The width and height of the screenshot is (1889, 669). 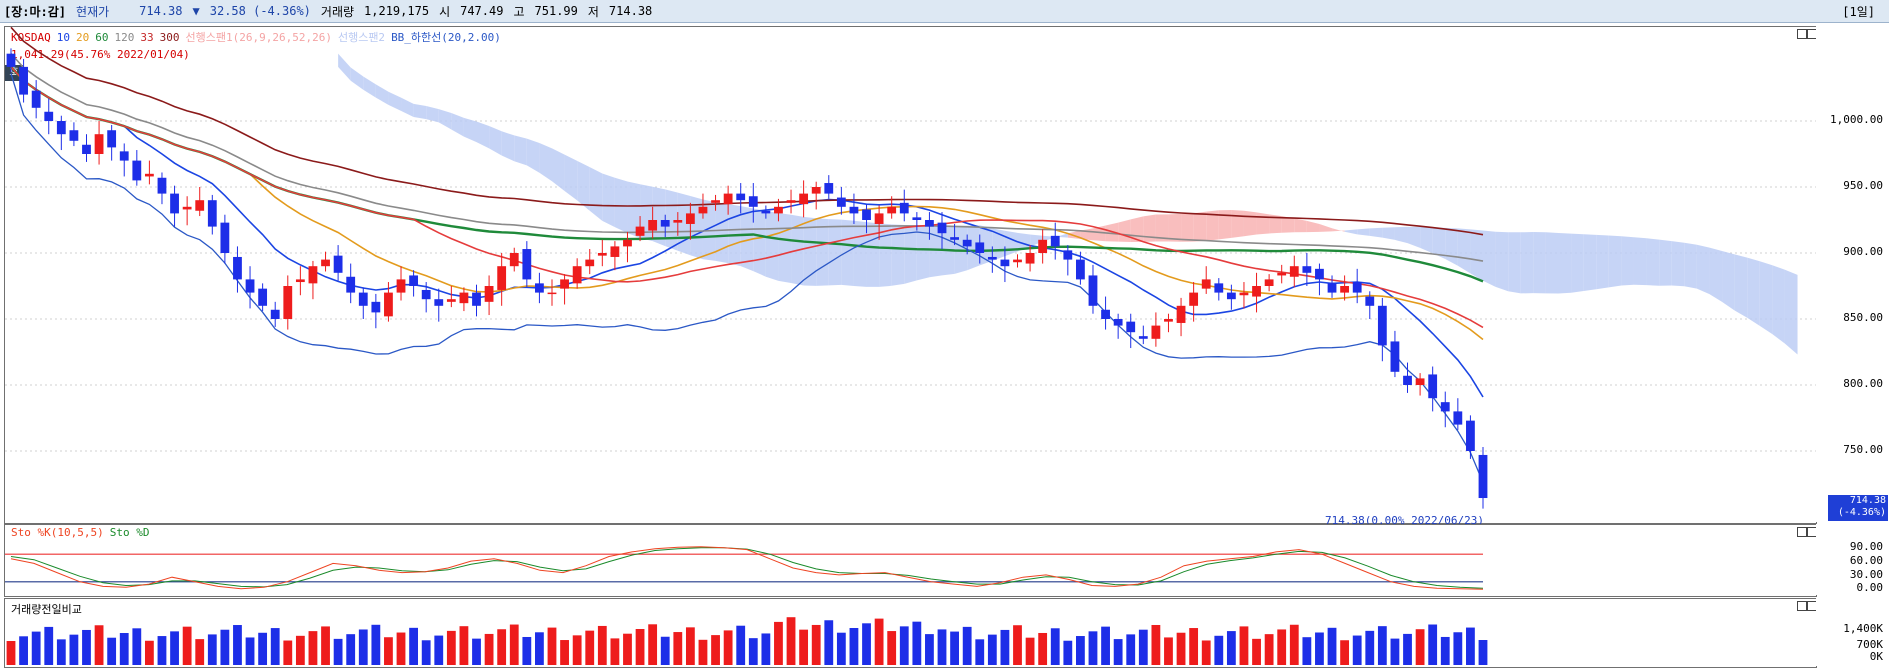 What do you see at coordinates (31, 37) in the screenshot?
I see `legend-kosdaq: KOSDAQ` at bounding box center [31, 37].